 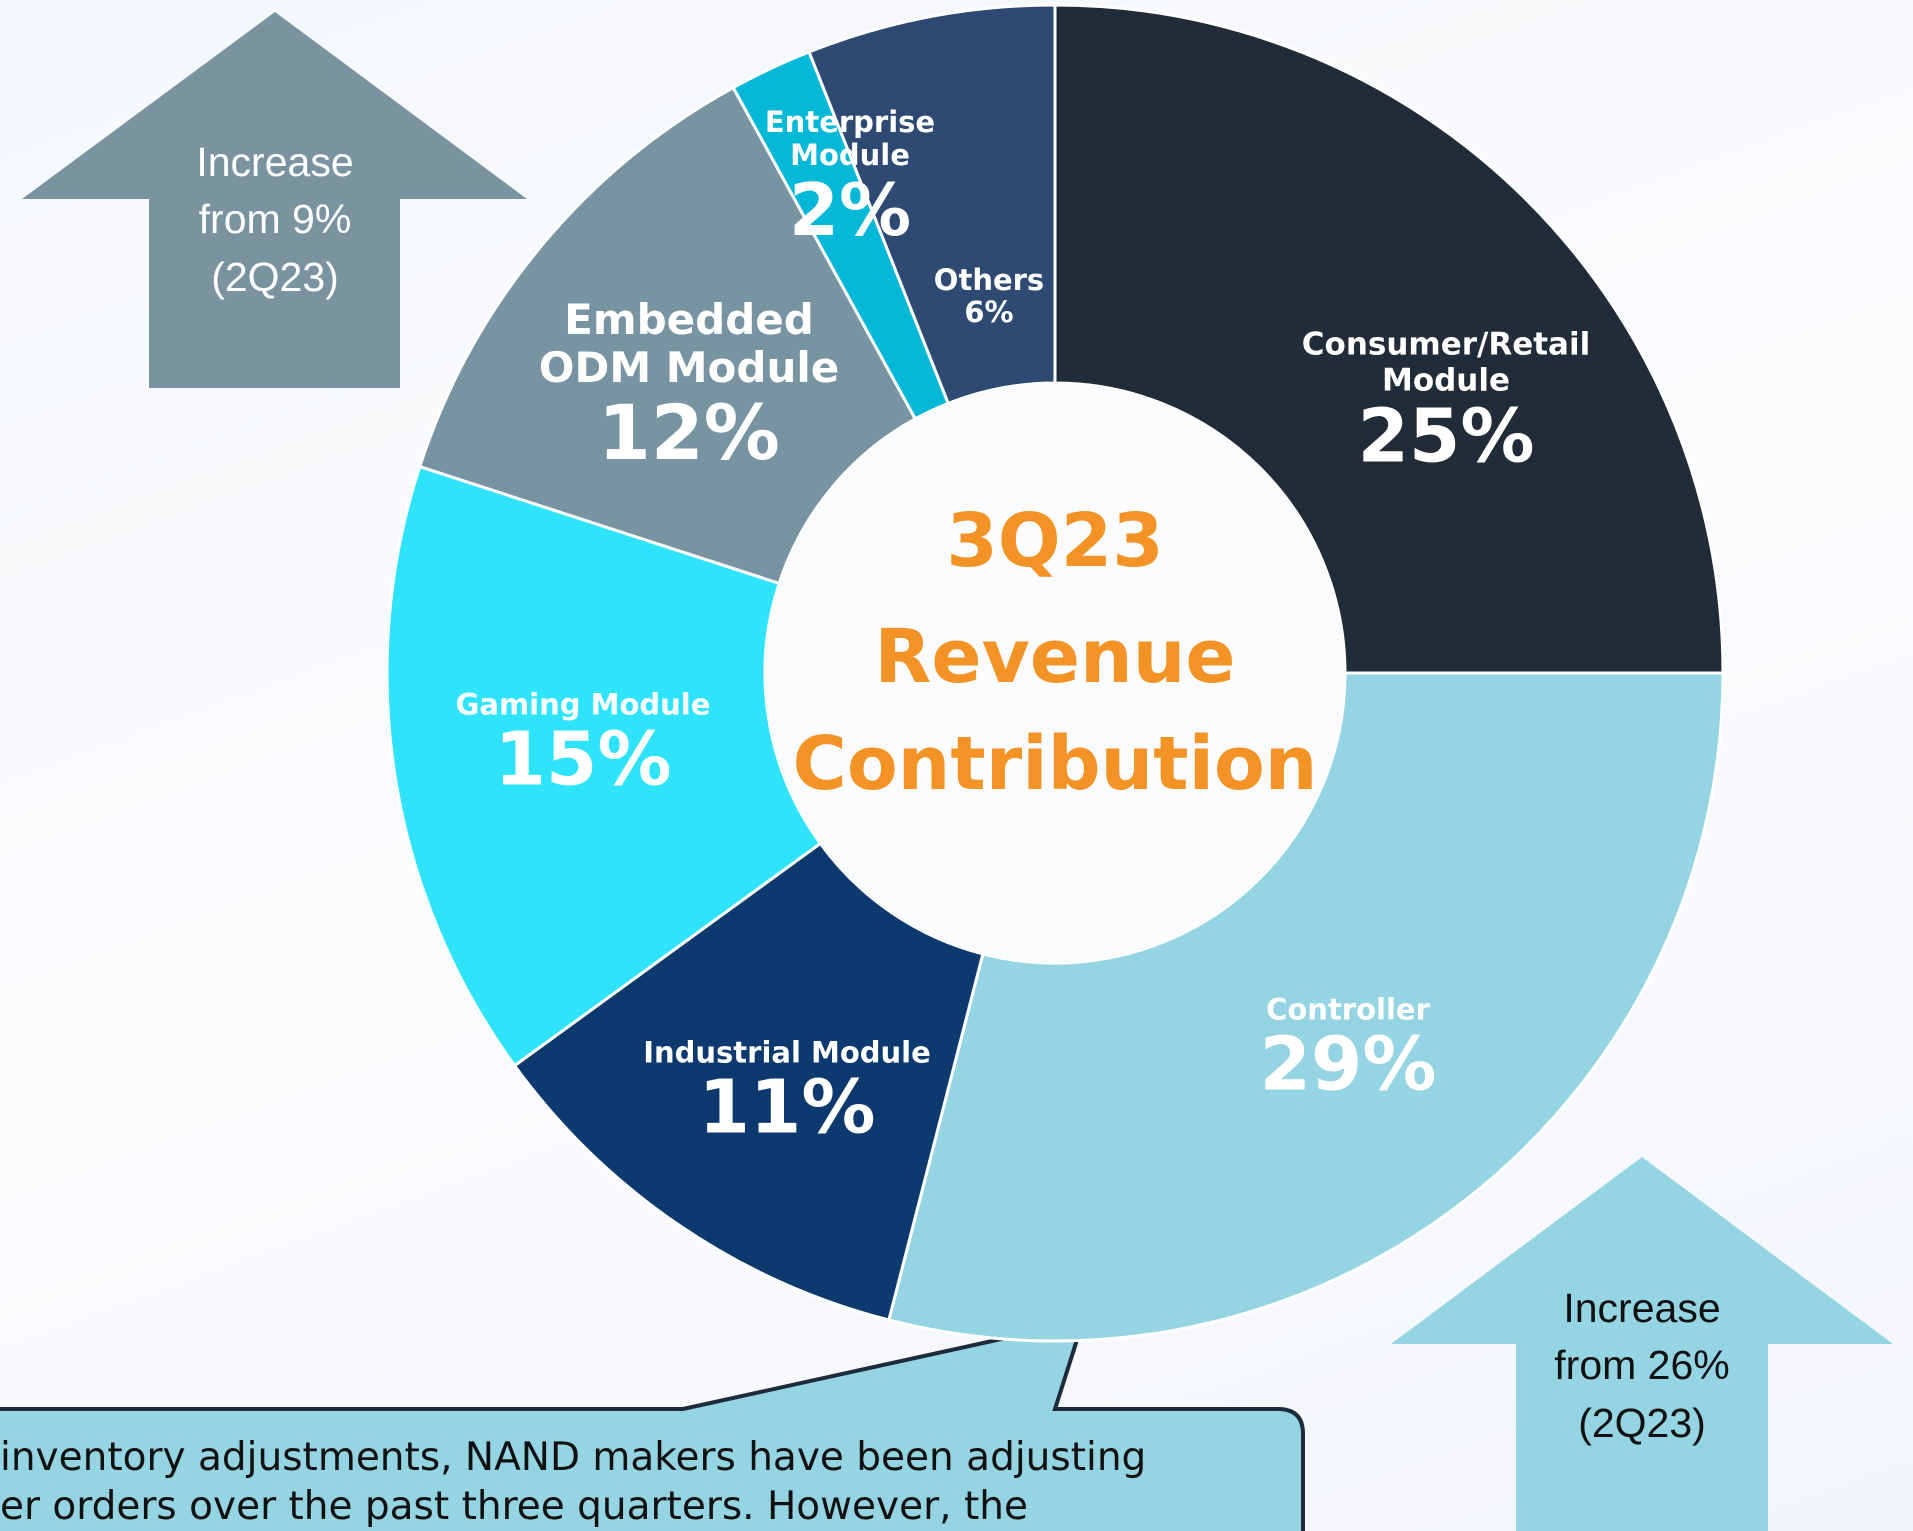 I want to click on value-label: 15%, so click(x=583, y=759).